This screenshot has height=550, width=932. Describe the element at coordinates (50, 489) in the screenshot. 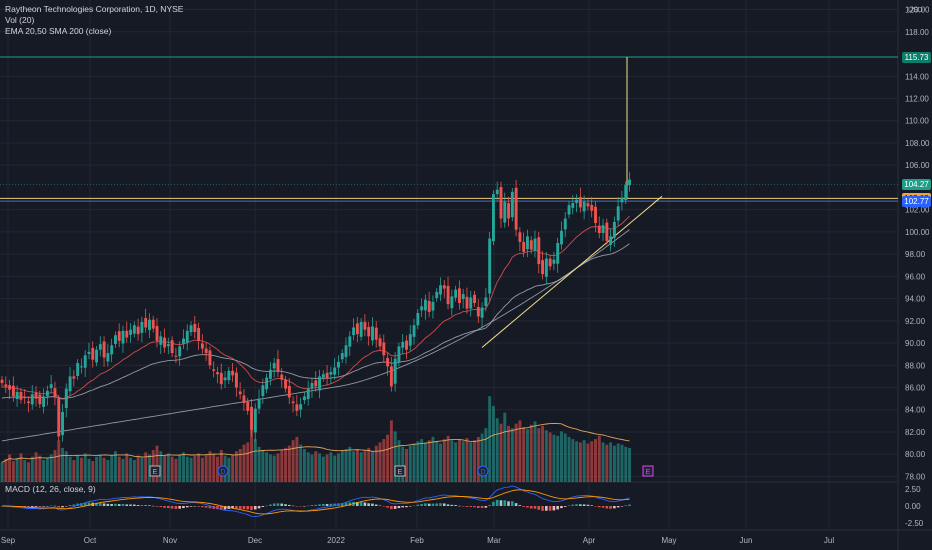

I see `macd-label: MACD (12, 26, close, 9)` at that location.